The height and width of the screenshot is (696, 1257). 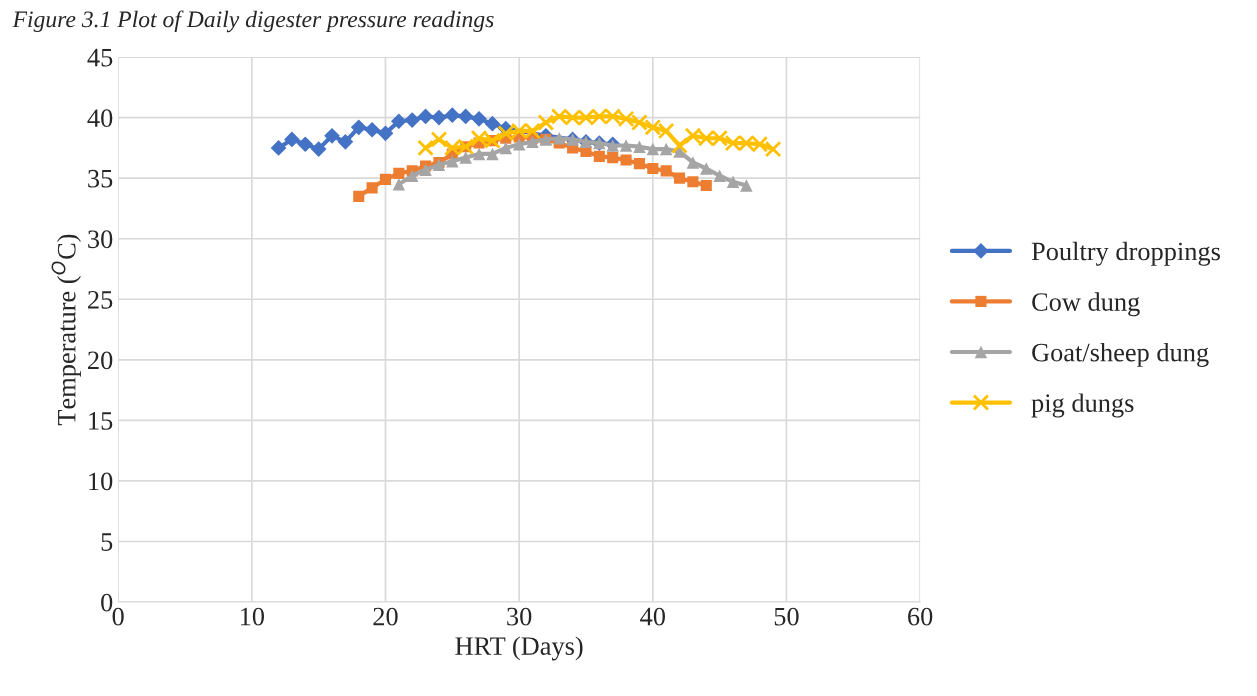 What do you see at coordinates (920, 616) in the screenshot?
I see `x-tick-label: 60` at bounding box center [920, 616].